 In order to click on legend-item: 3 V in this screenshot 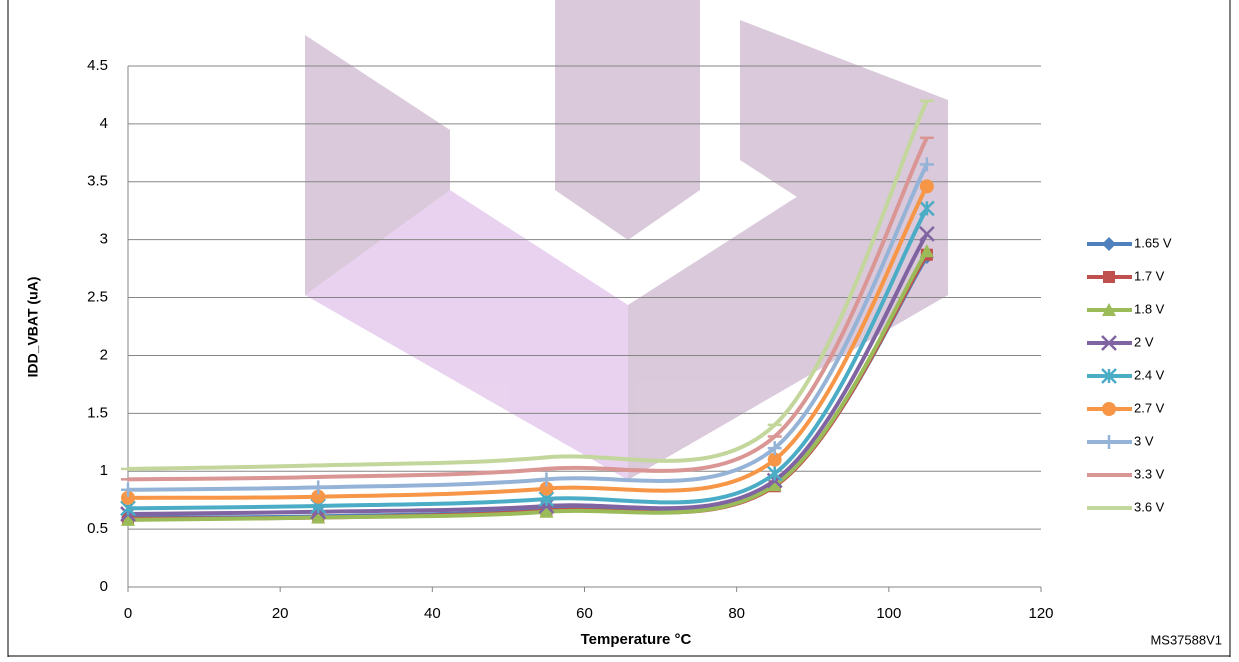, I will do `click(1120, 441)`.